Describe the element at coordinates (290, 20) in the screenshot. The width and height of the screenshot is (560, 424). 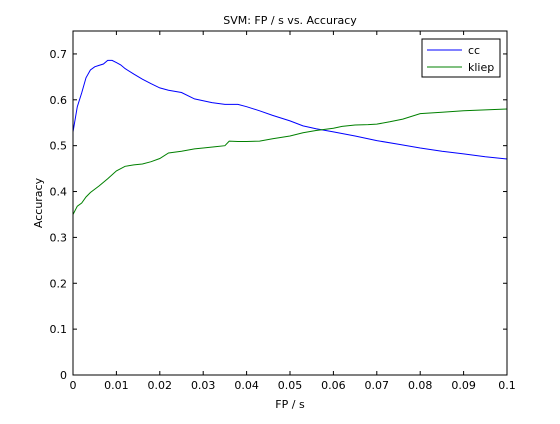
I see `chart-title: SVM: FP / s vs. Accuracy` at that location.